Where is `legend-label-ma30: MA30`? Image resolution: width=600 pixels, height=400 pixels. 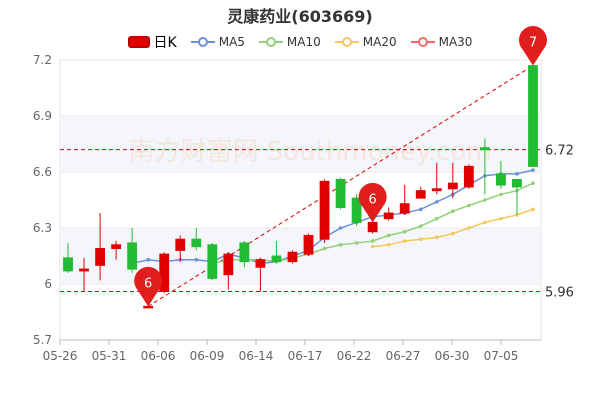 legend-label-ma30: MA30 is located at coordinates (455, 42).